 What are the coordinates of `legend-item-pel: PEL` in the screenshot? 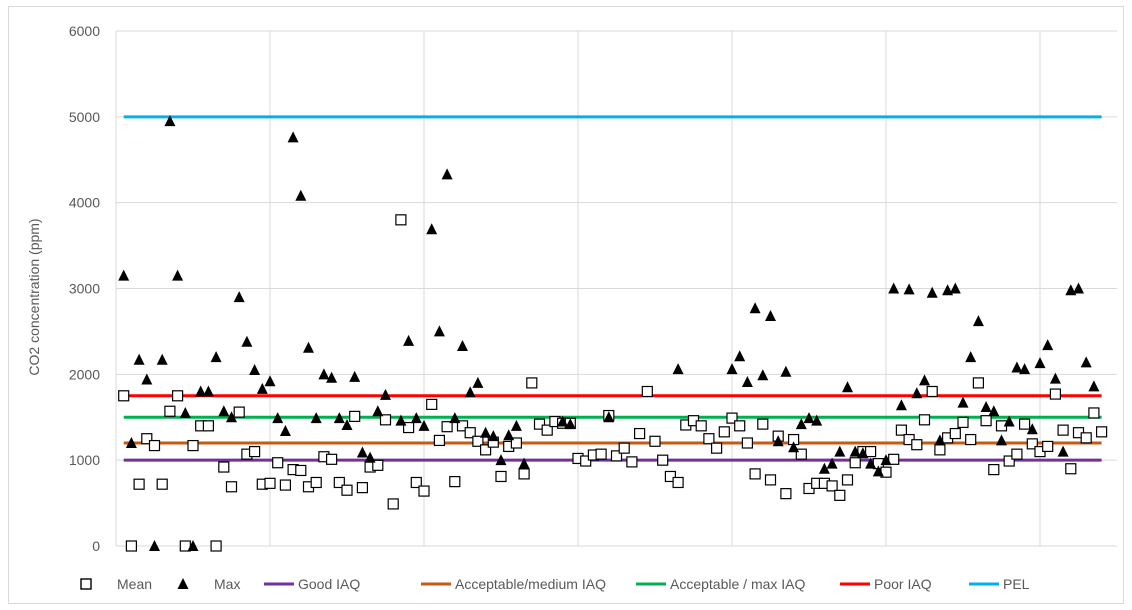 It's located at (999, 584).